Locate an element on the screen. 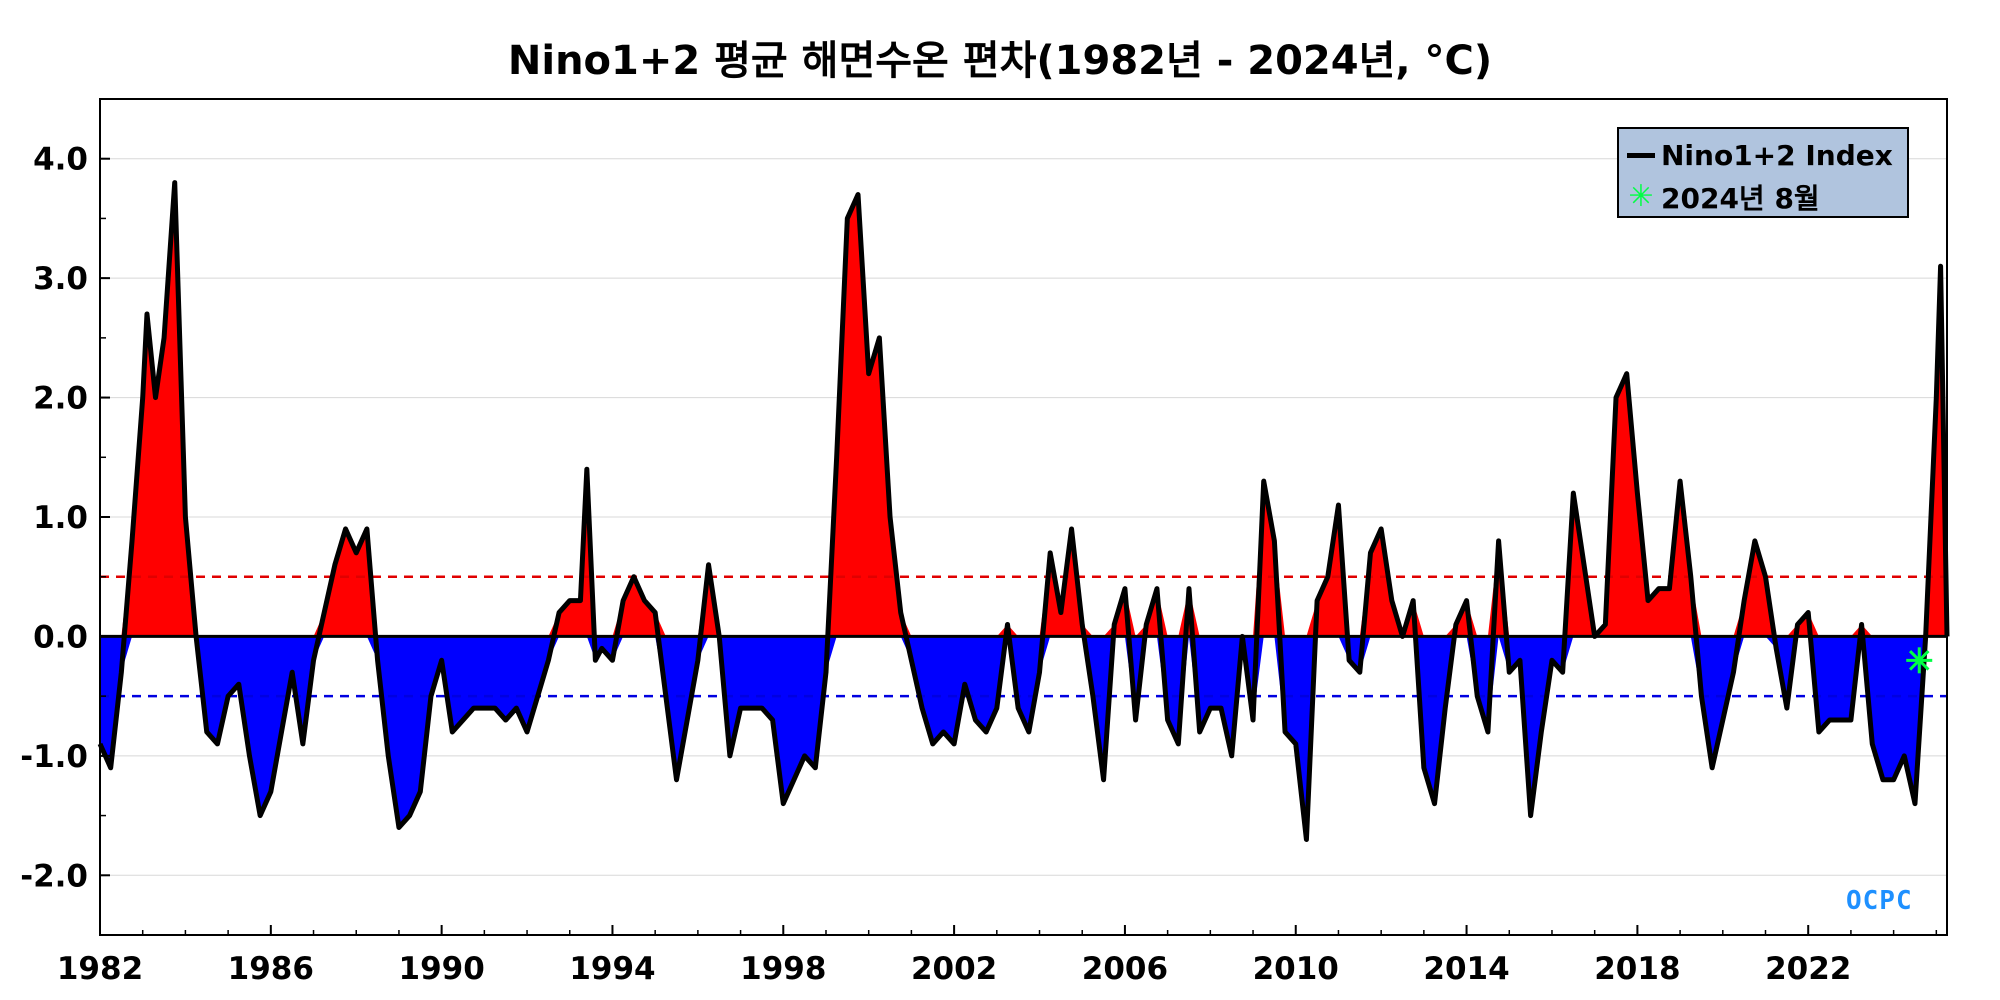 The width and height of the screenshot is (2000, 1000). x-tick-label: 2010 is located at coordinates (1296, 969).